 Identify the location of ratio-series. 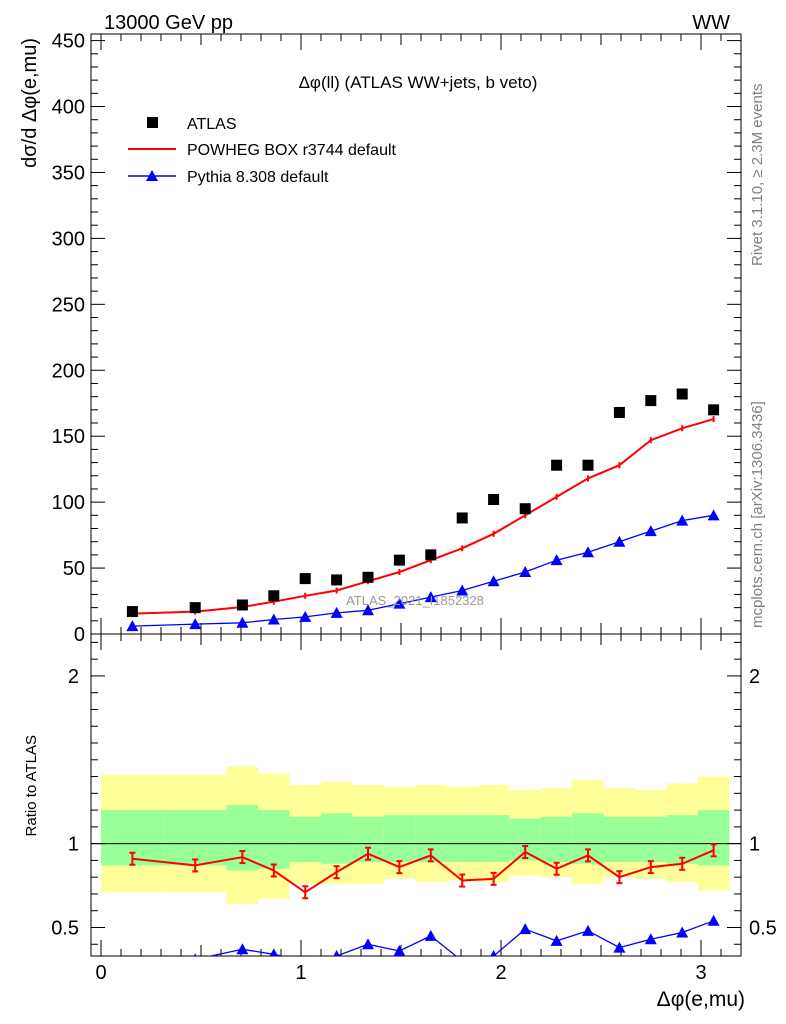
(424, 899).